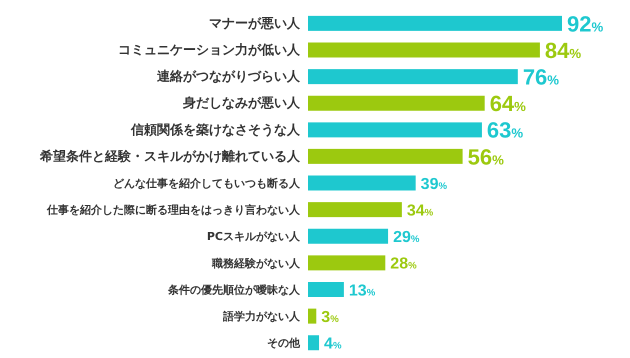  Describe the element at coordinates (508, 103) in the screenshot. I see `data-label: 64%` at that location.